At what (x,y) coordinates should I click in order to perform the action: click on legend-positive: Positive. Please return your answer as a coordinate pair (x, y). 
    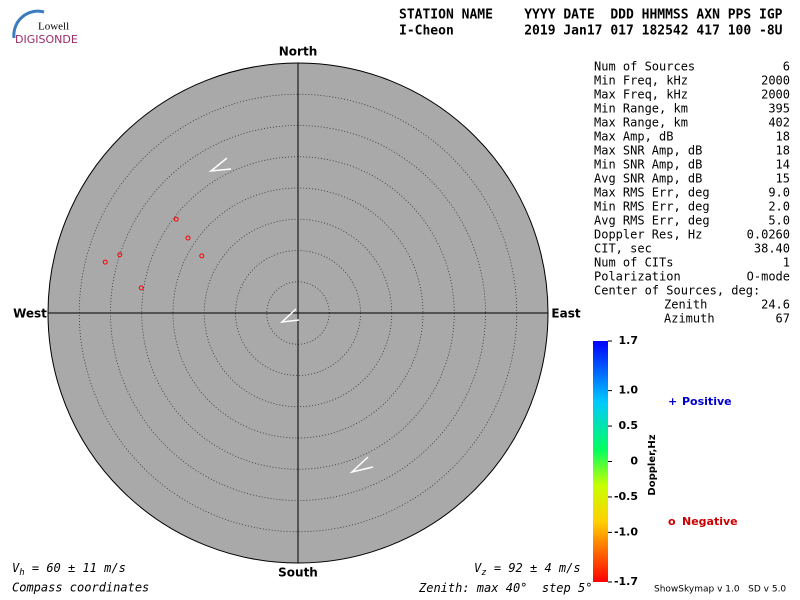
    Looking at the image, I should click on (707, 401).